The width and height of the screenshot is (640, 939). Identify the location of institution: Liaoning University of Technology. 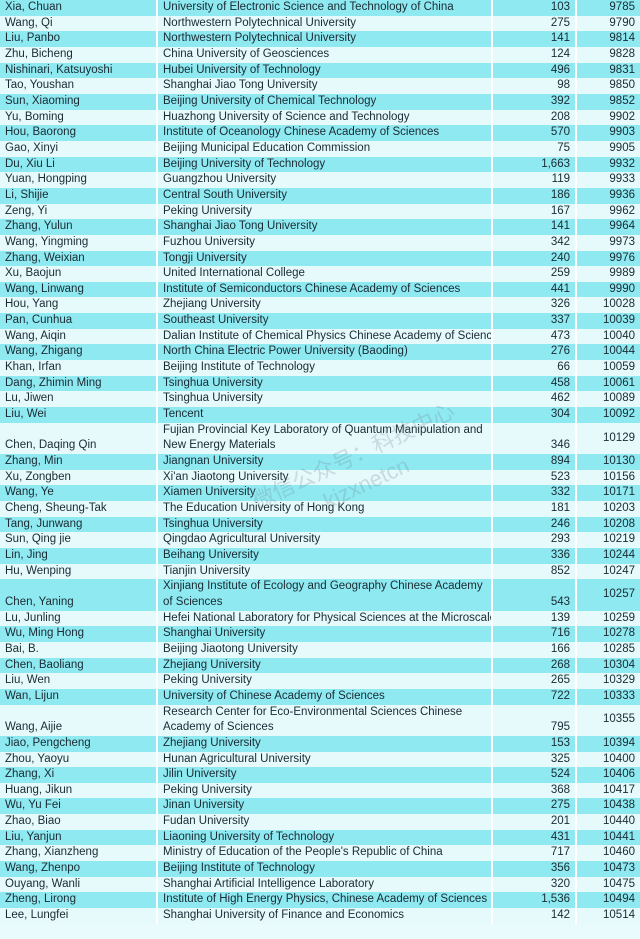
(325, 837).